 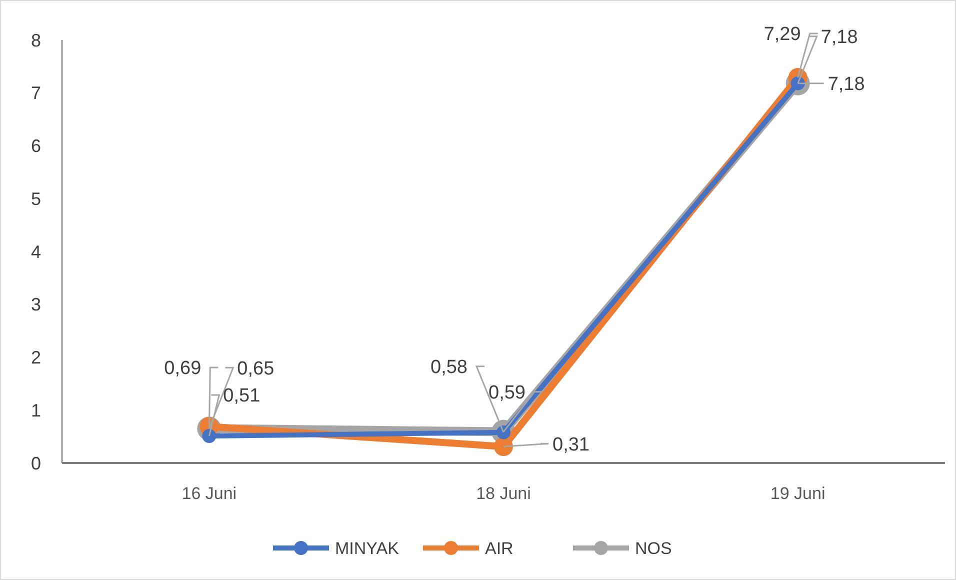 What do you see at coordinates (209, 493) in the screenshot?
I see `x-tick-label: 16 Juni` at bounding box center [209, 493].